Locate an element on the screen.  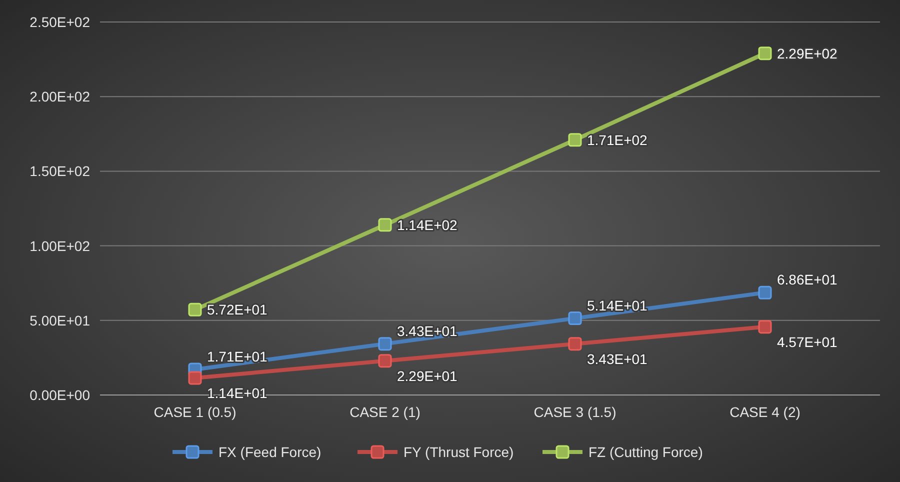
data-label: 6.86E+01 is located at coordinates (807, 280).